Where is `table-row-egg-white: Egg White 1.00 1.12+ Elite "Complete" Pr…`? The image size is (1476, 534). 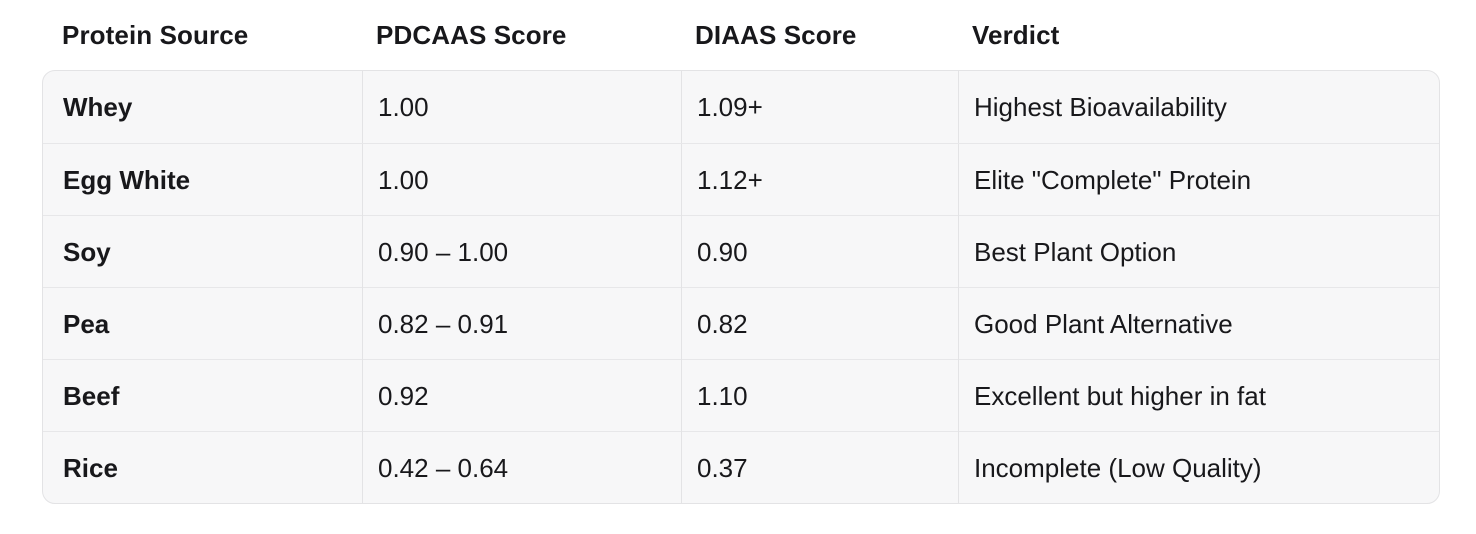 table-row-egg-white: Egg White 1.00 1.12+ Elite "Complete" Pr… is located at coordinates (741, 179).